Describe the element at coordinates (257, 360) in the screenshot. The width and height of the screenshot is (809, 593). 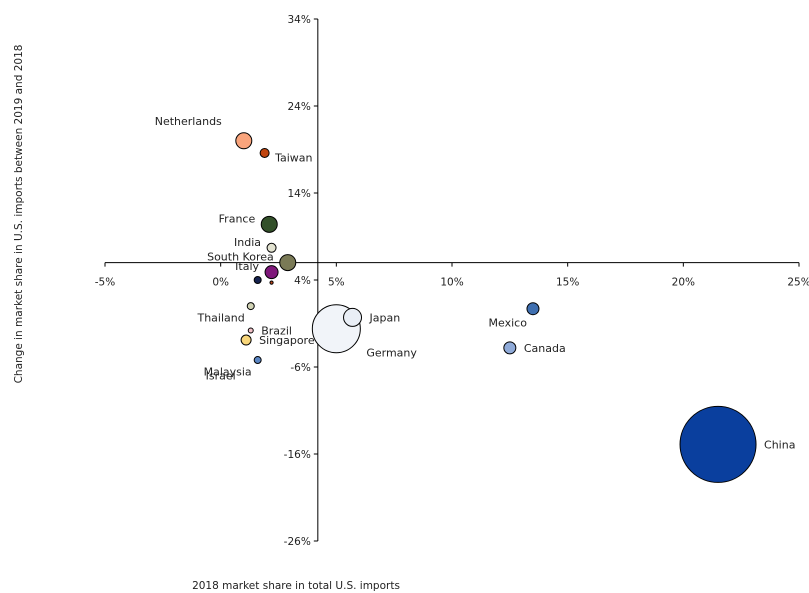
I see `bubble-malaysia` at that location.